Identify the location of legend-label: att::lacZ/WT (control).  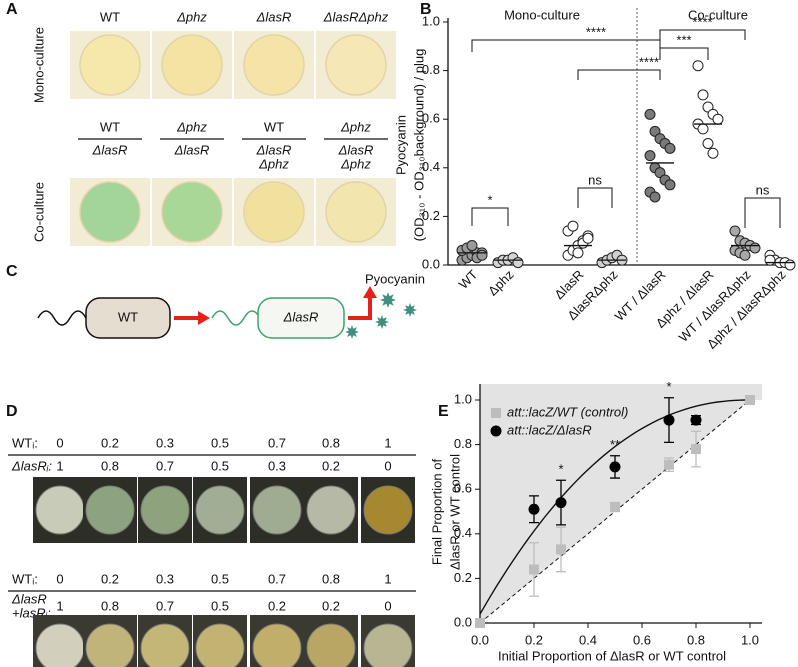
(567, 411).